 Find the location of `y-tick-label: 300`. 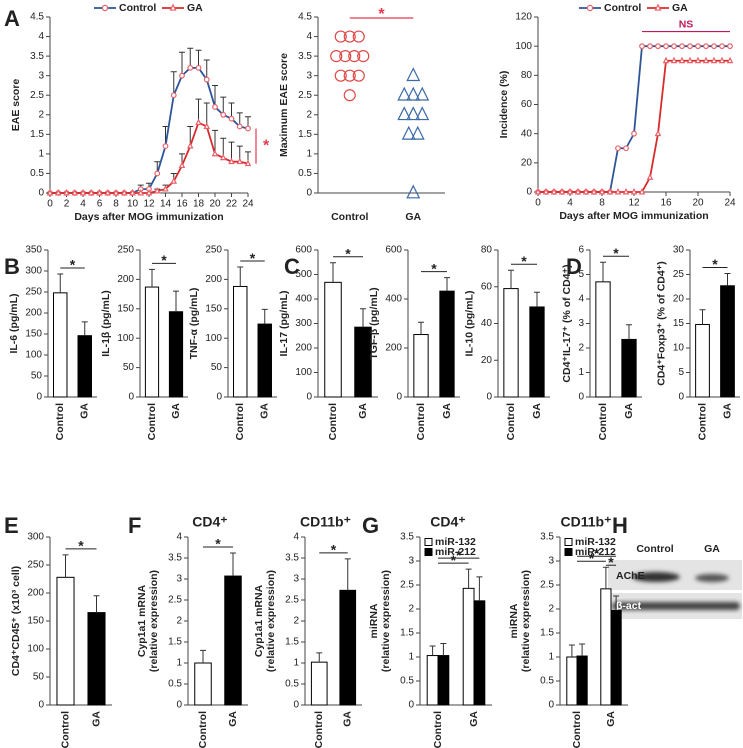

y-tick-label: 300 is located at coordinates (303, 323).